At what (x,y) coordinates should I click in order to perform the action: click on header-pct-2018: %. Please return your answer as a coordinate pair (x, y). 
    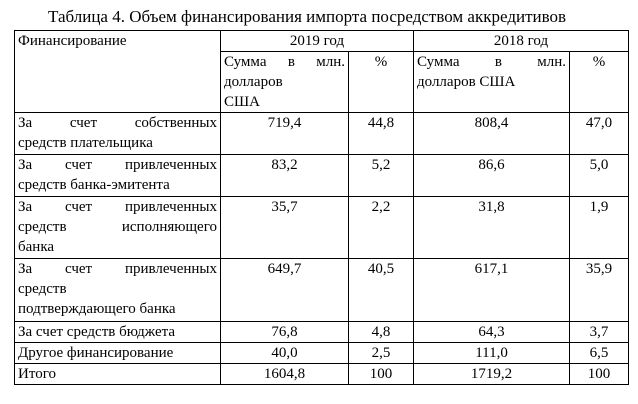
    Looking at the image, I should click on (599, 82).